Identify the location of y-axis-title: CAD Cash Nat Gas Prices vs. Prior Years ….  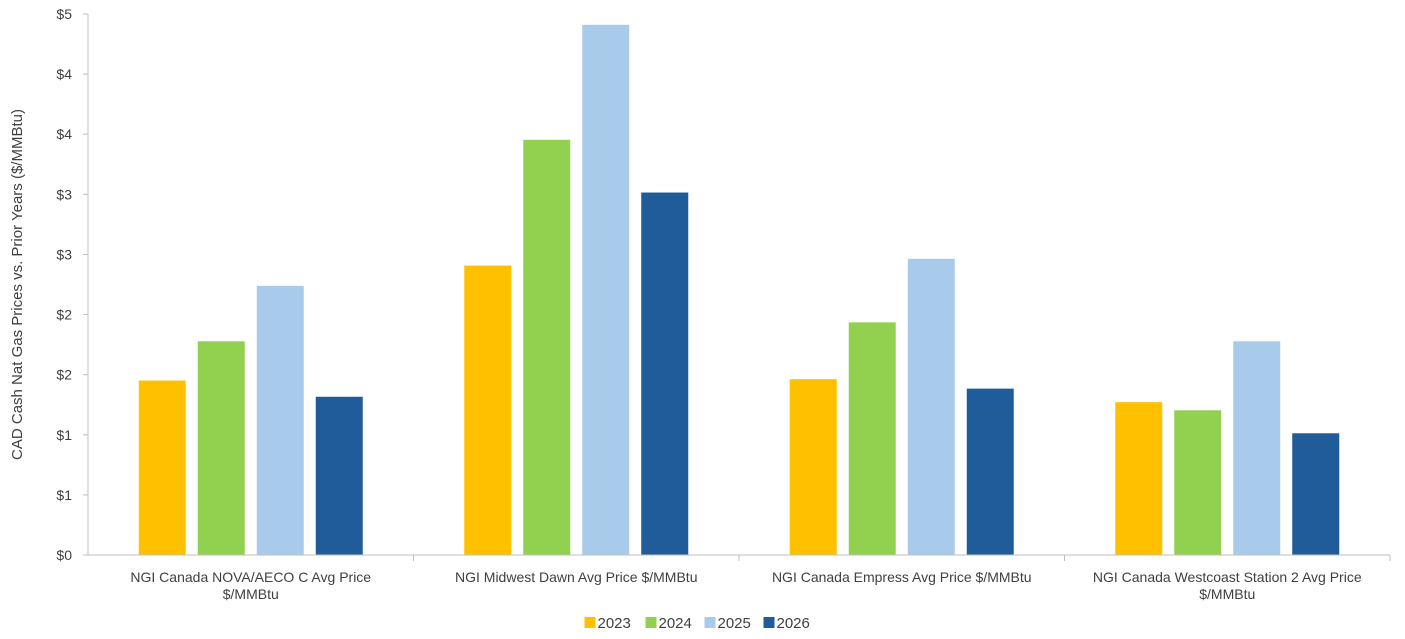
(17, 284).